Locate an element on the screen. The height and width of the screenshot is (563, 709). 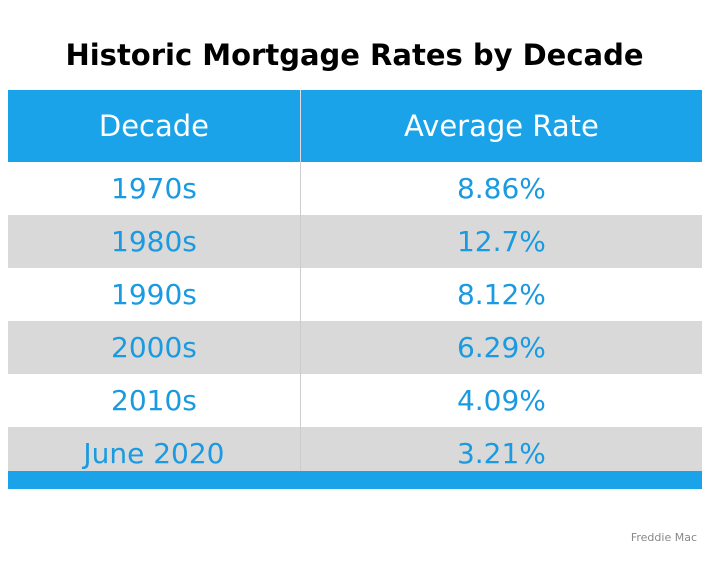
header-row: Decade Average Rate is located at coordinates (355, 126).